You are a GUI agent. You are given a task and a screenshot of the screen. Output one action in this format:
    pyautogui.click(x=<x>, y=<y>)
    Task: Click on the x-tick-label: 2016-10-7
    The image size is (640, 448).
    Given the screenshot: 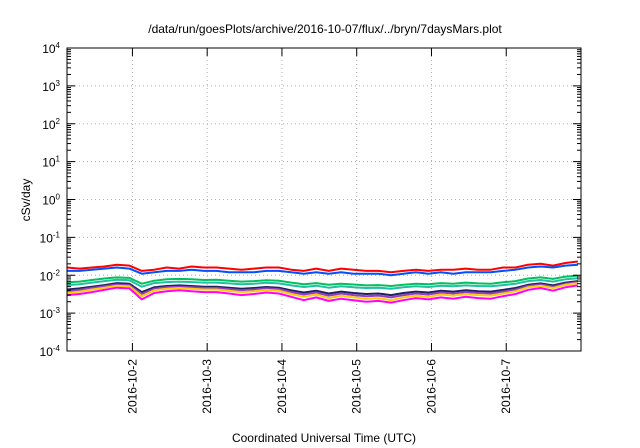 What is the action you would take?
    pyautogui.click(x=506, y=386)
    